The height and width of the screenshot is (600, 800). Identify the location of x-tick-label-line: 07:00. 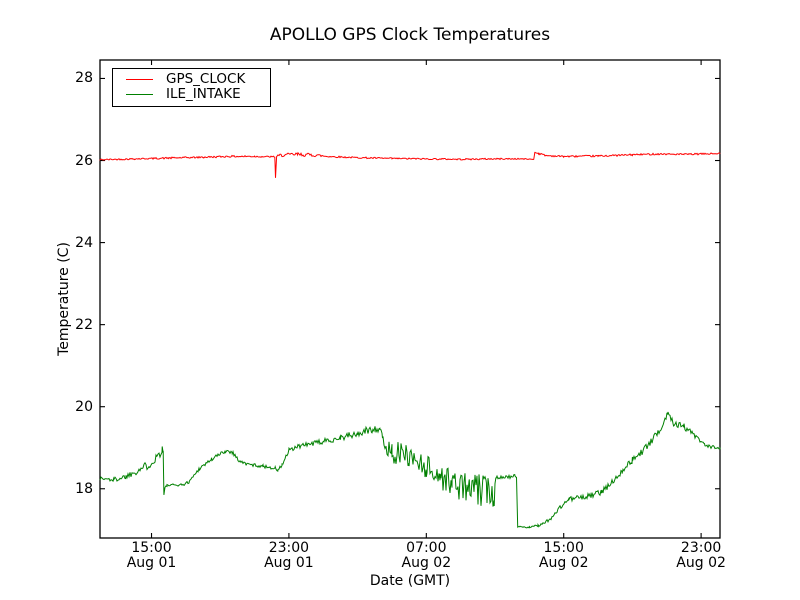
(426, 548).